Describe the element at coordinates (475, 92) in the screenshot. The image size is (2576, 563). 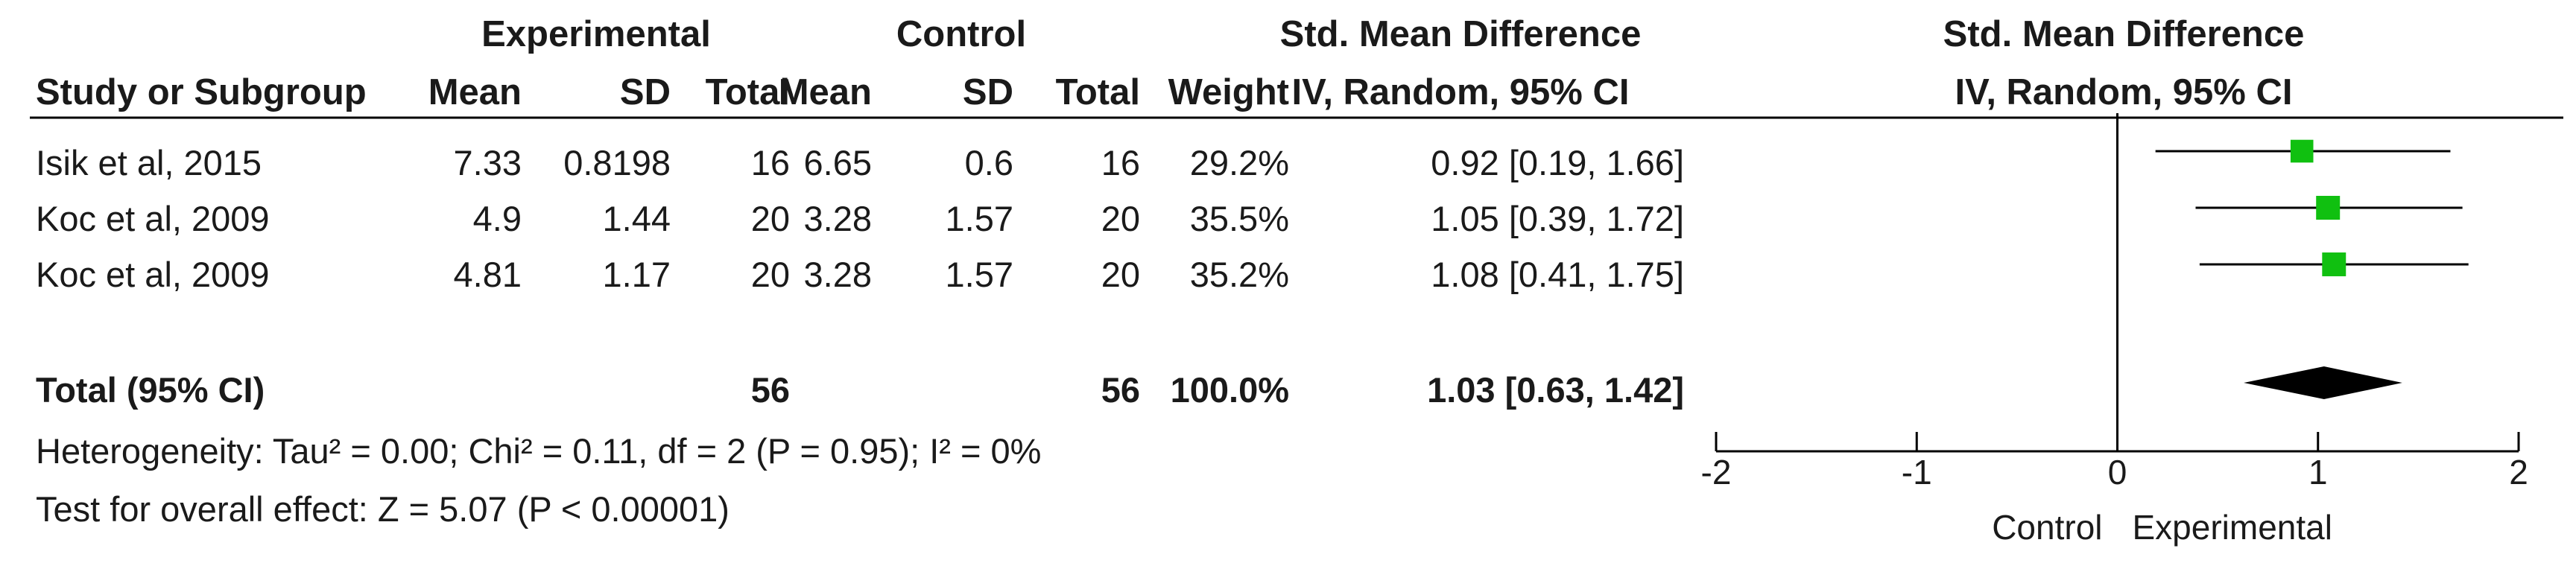
I see `header-mean-experimental: Mean` at that location.